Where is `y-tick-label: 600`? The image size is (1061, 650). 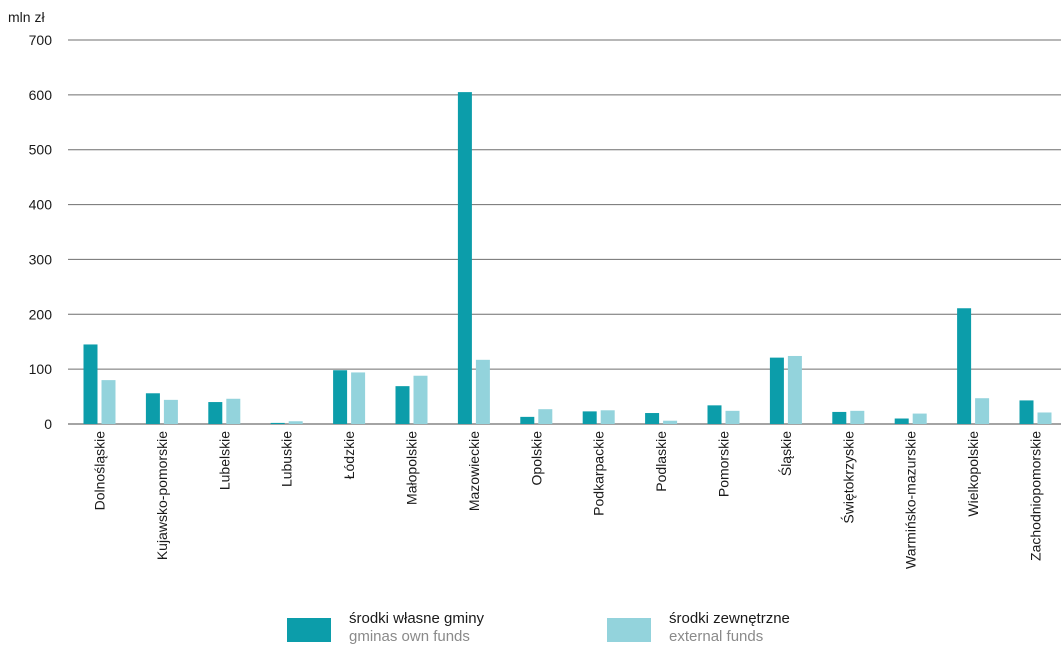 y-tick-label: 600 is located at coordinates (41, 95).